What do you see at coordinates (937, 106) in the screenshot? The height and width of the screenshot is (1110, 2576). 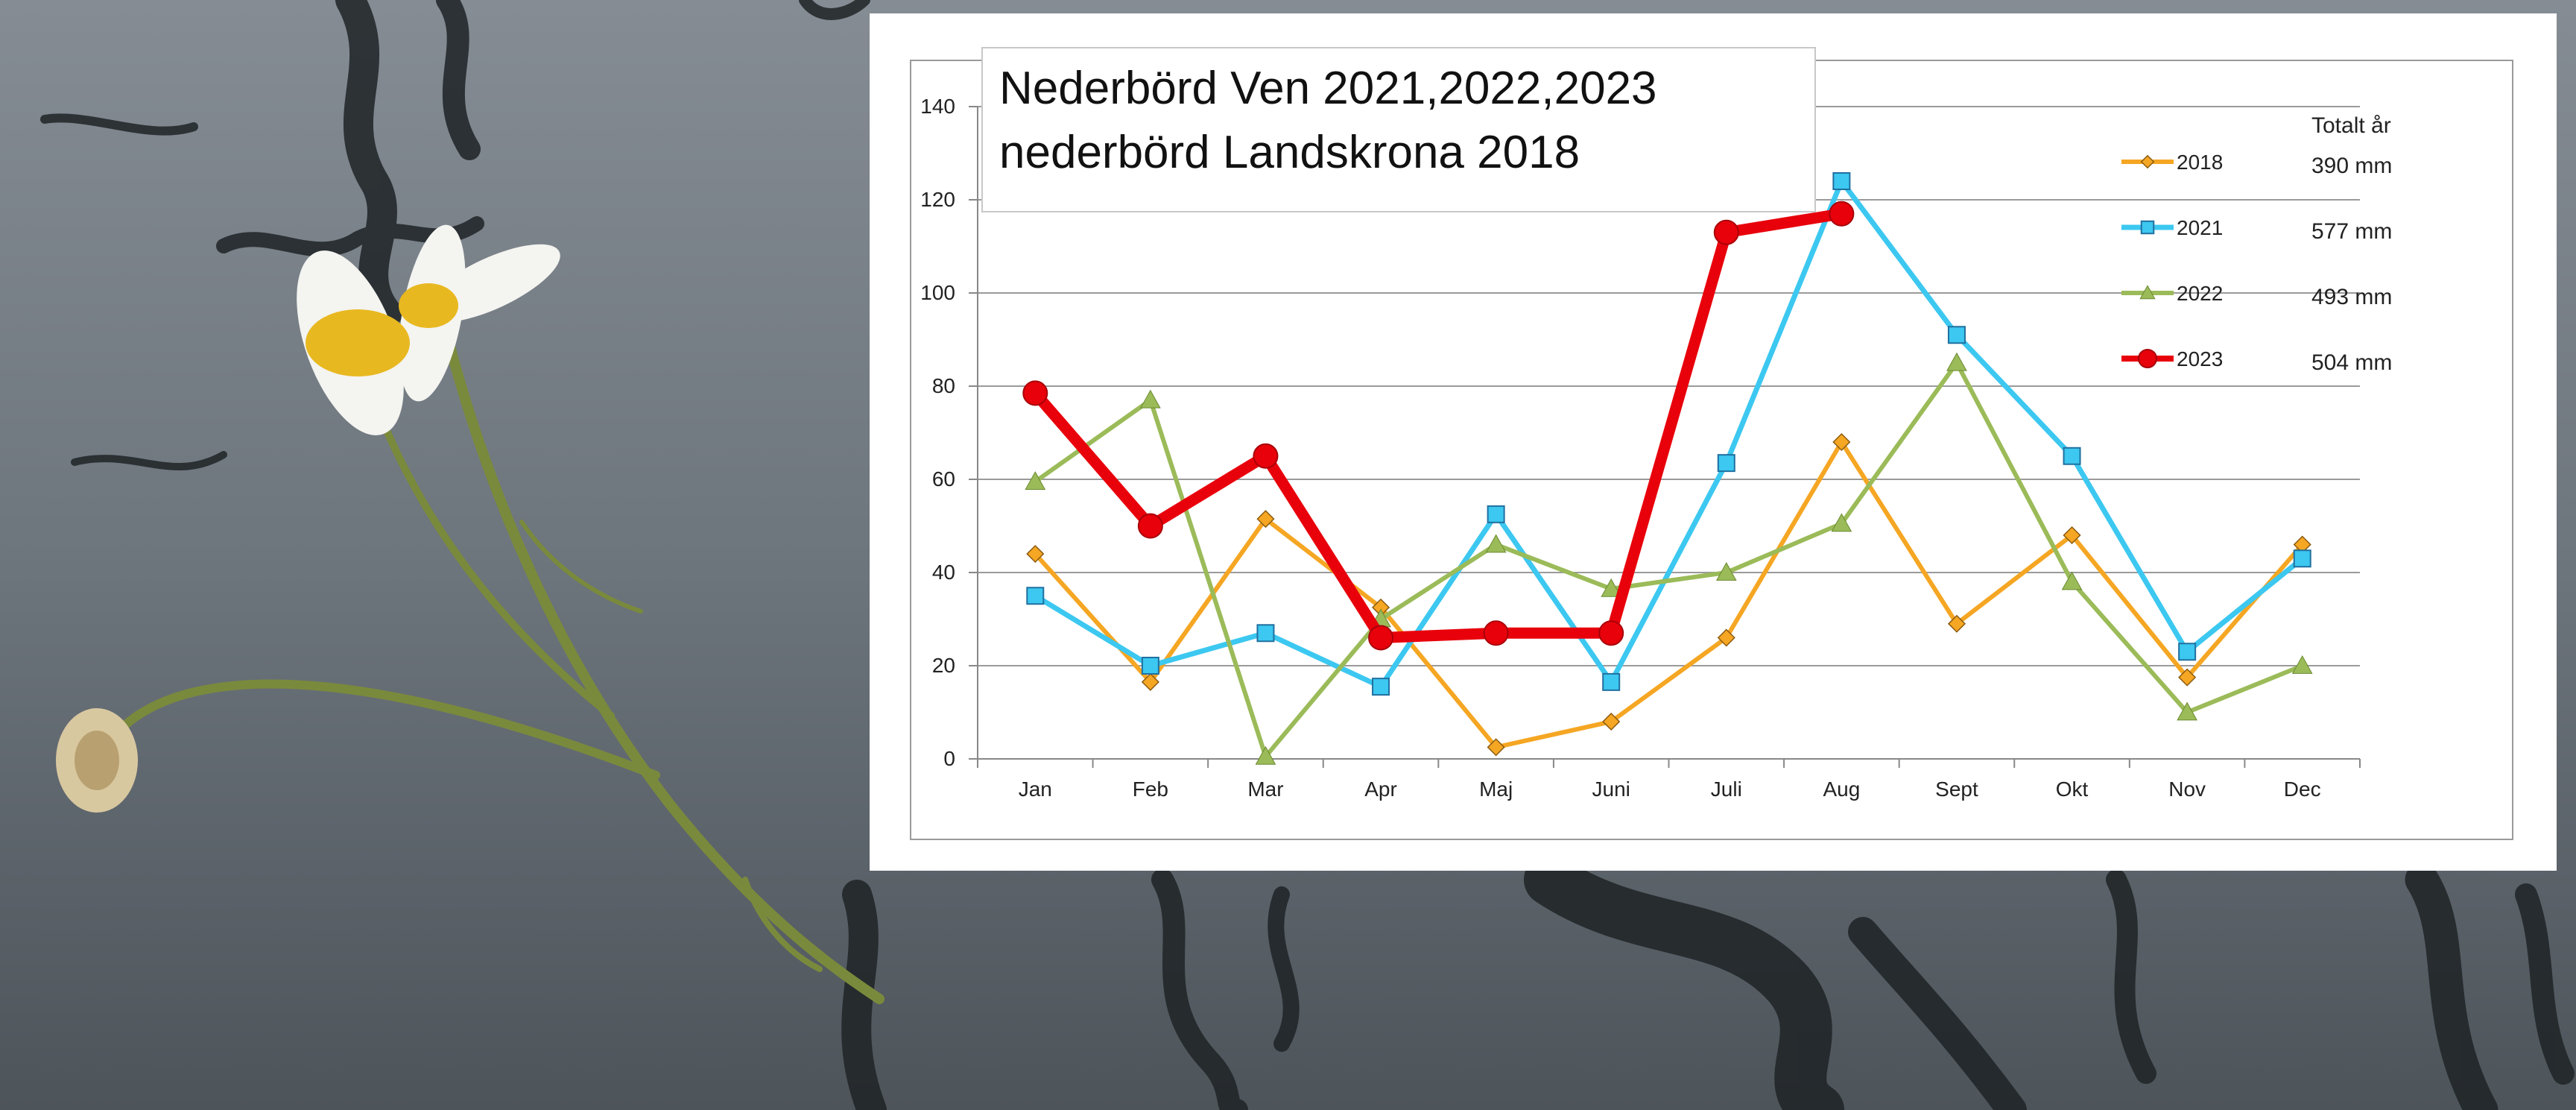 I see `y-tick-label: 140` at bounding box center [937, 106].